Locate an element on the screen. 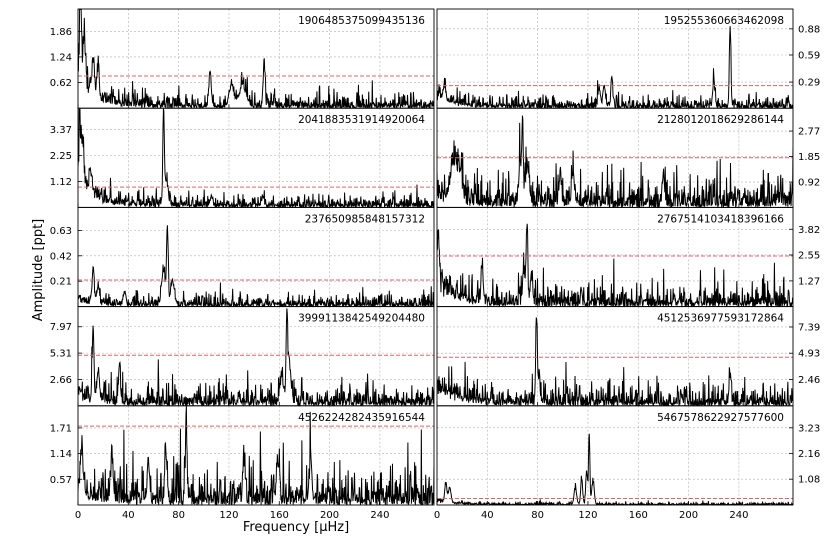  y-tick-label: 0.62 is located at coordinates (61, 83).